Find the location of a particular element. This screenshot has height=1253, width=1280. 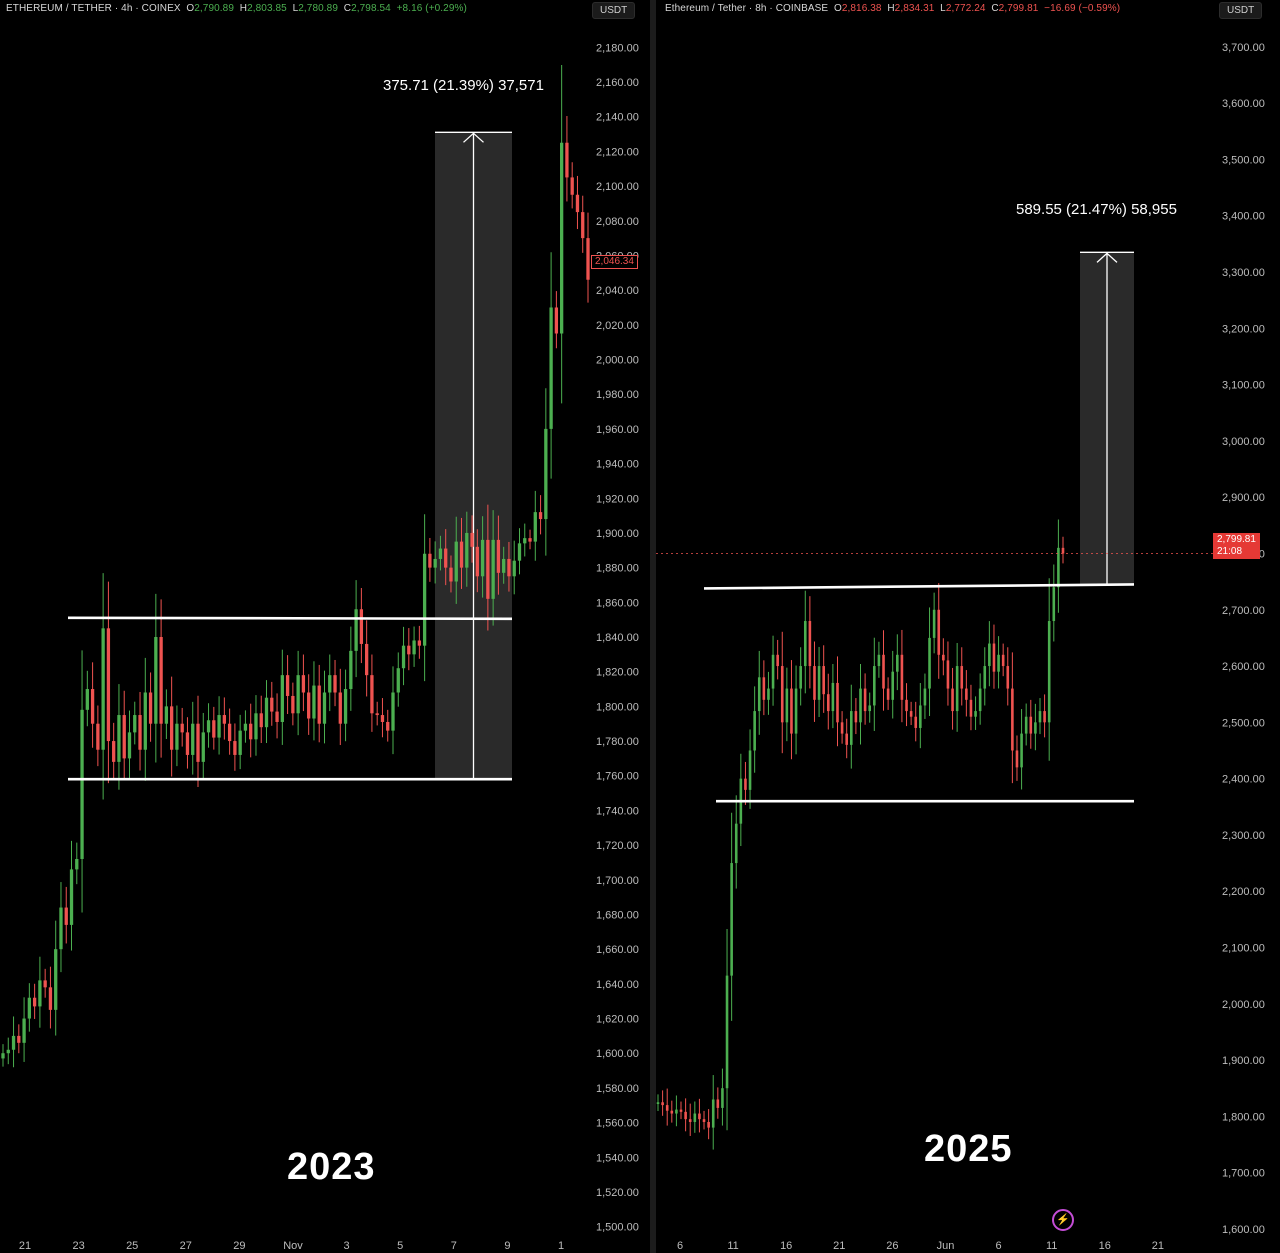

x-tick-label: 5 is located at coordinates (400, 1246).